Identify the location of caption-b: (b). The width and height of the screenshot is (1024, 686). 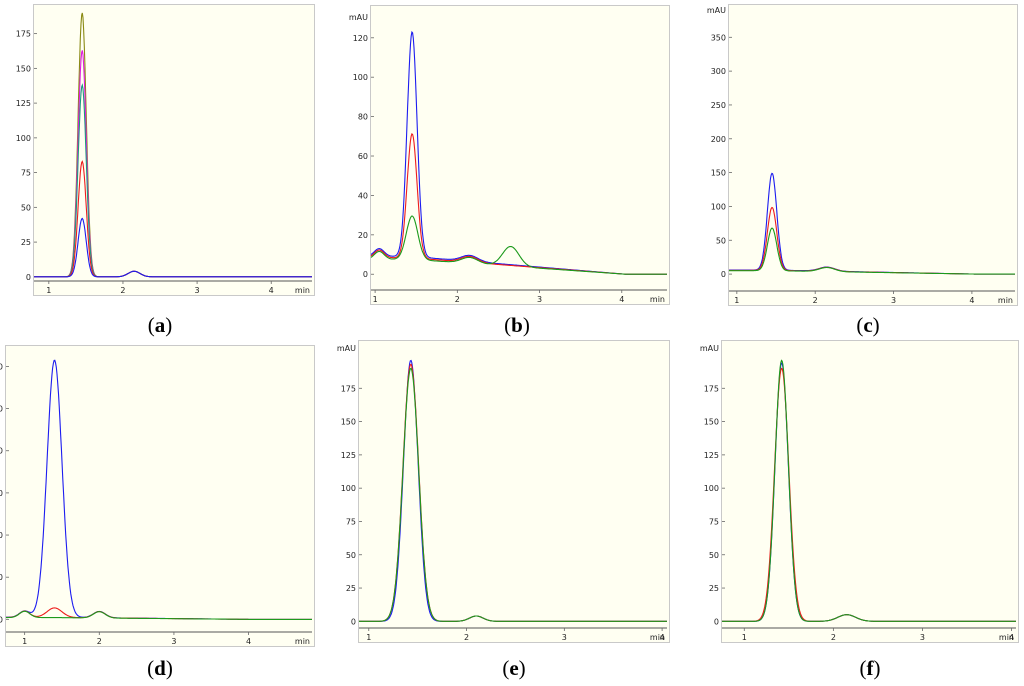
(517, 325).